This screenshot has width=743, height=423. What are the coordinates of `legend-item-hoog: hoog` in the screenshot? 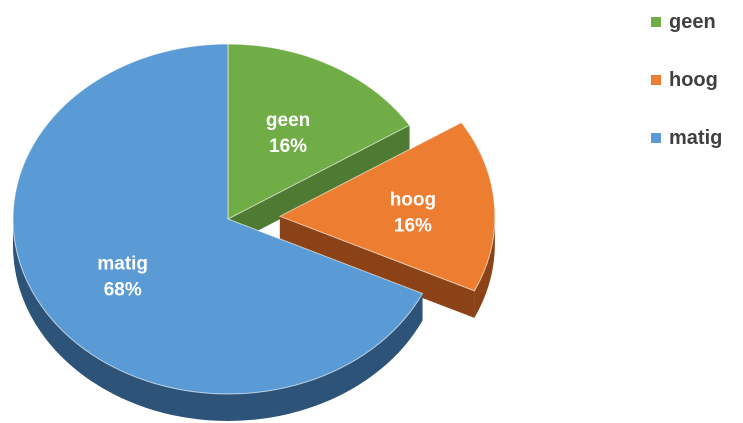 It's located at (686, 80).